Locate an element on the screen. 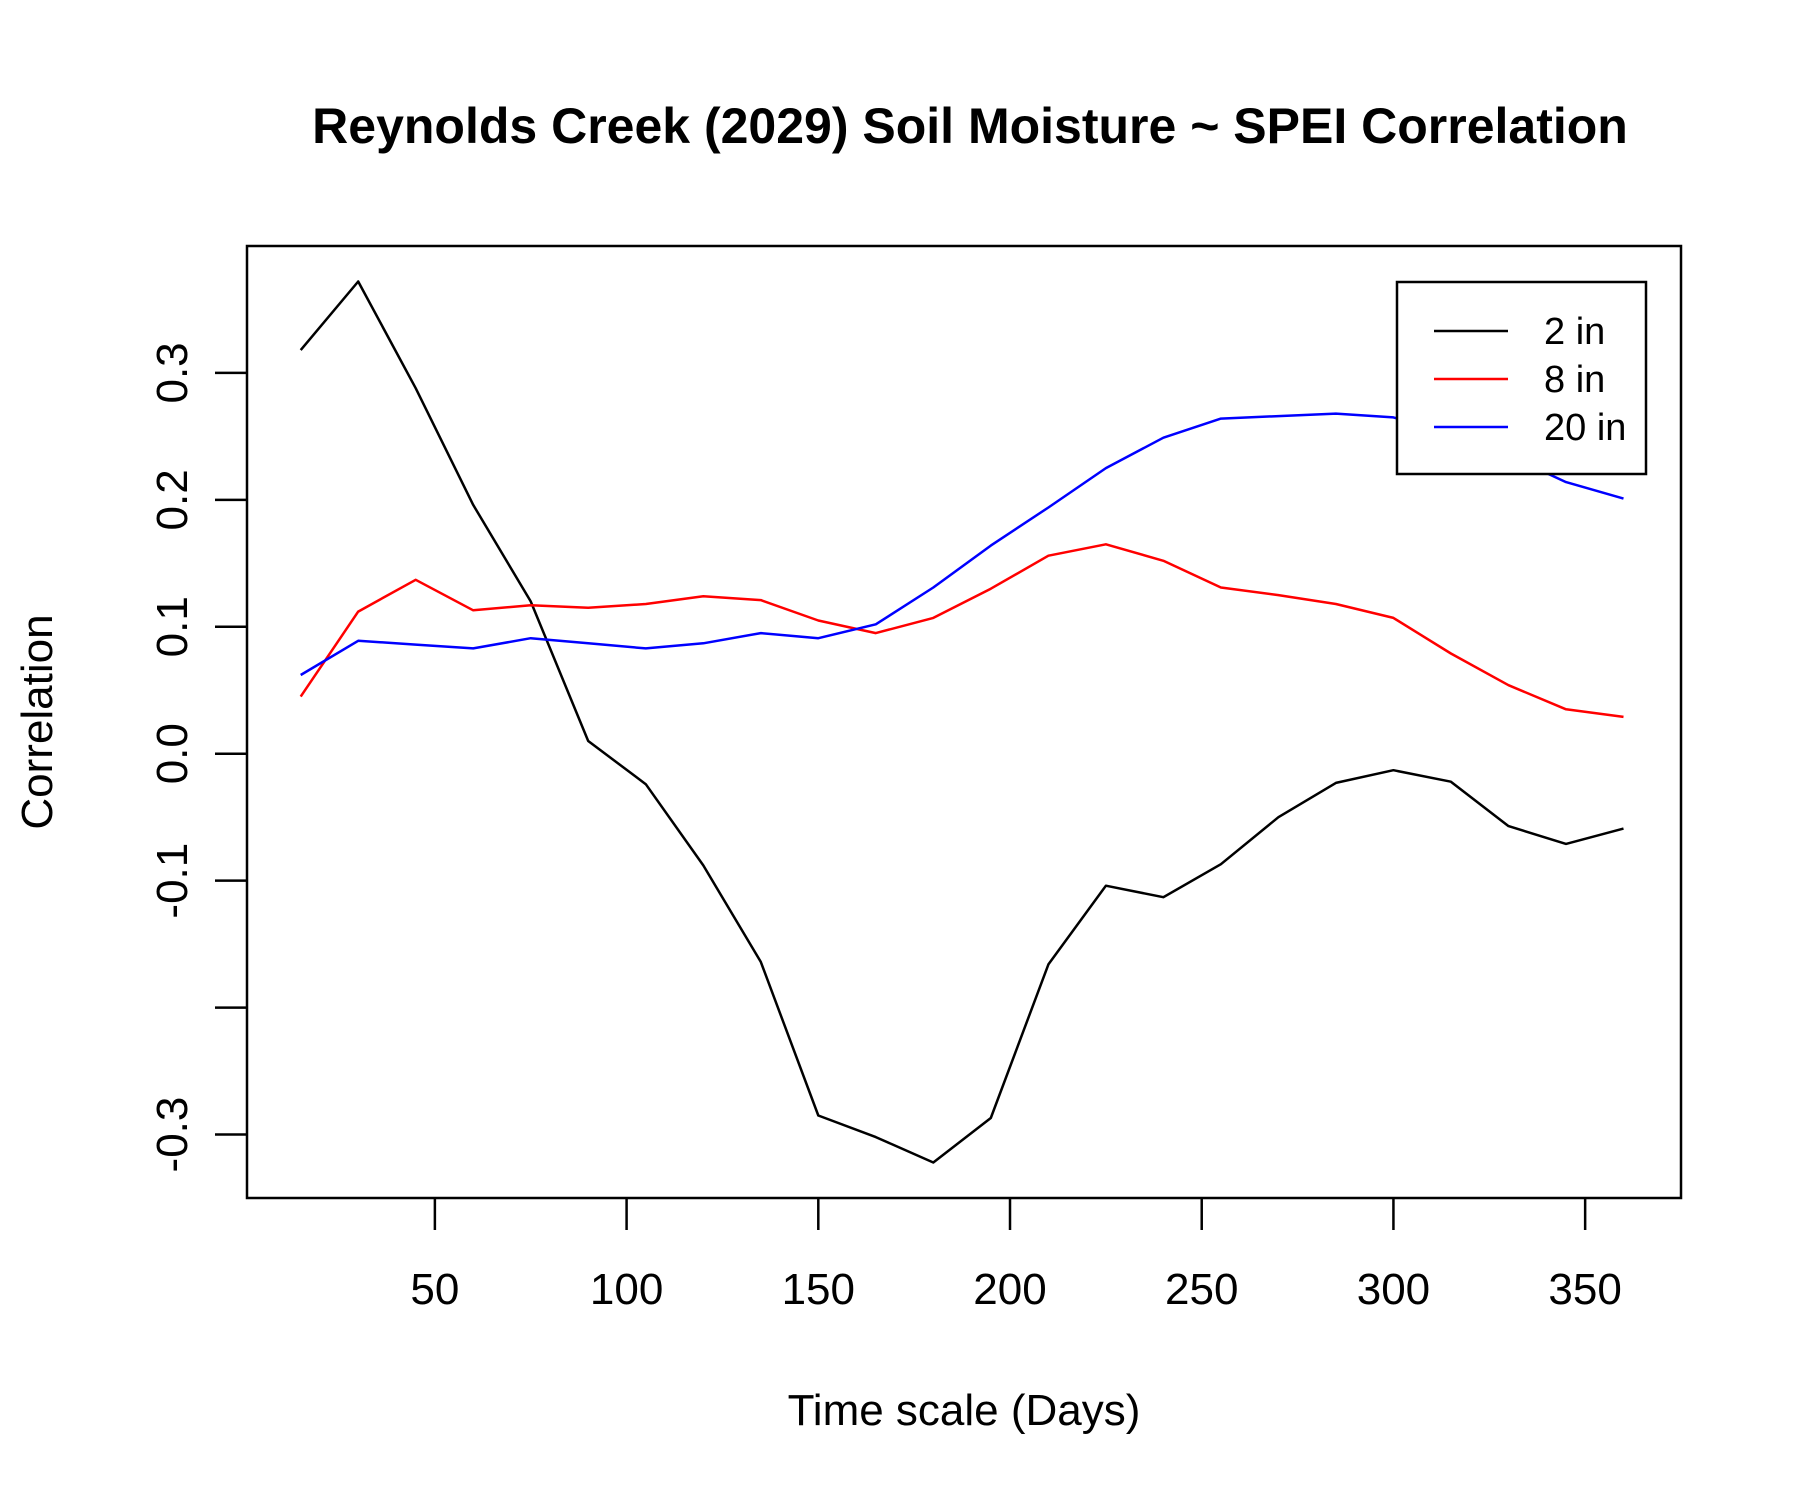 This screenshot has height=1500, width=1800. y-tick-label-2: -0.1 is located at coordinates (172, 881).